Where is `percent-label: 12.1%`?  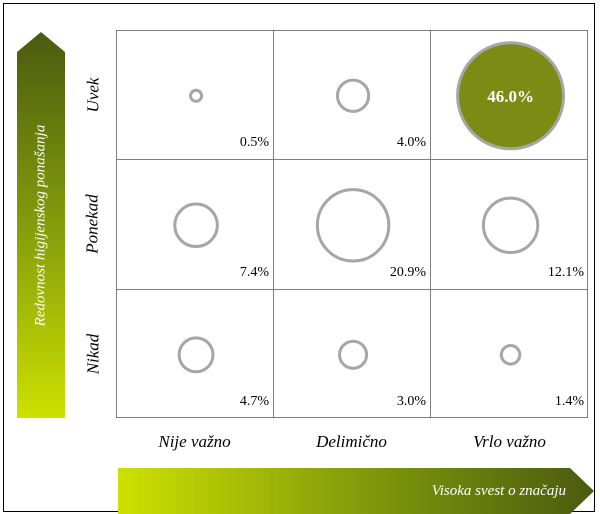 percent-label: 12.1% is located at coordinates (565, 272).